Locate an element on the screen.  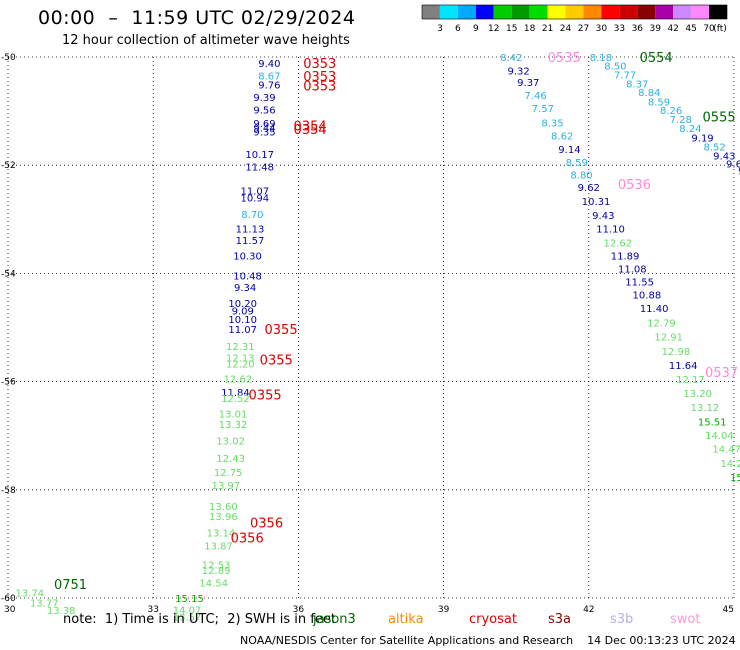
wave-height-point: 11.57 is located at coordinates (250, 241).